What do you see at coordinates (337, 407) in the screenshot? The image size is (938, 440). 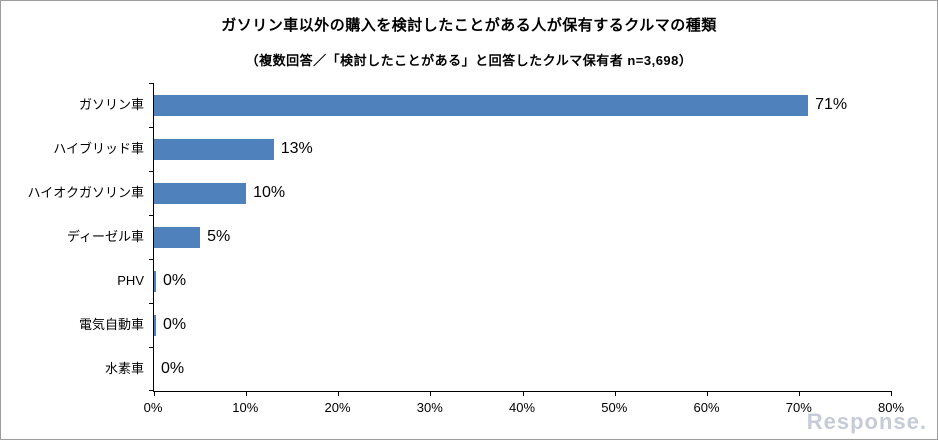 I see `x-axis-tick-label: 20%` at bounding box center [337, 407].